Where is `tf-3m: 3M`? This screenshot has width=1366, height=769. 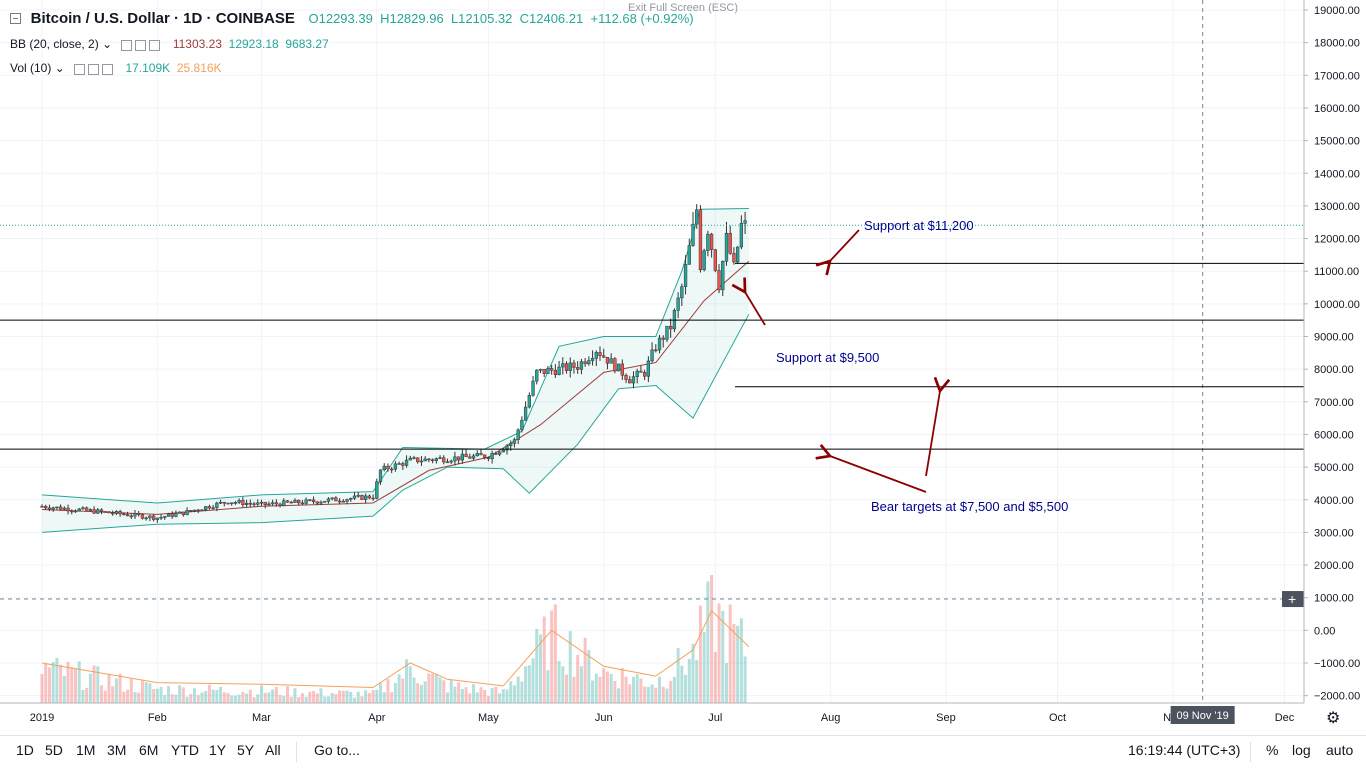
tf-3m: 3M is located at coordinates (117, 750).